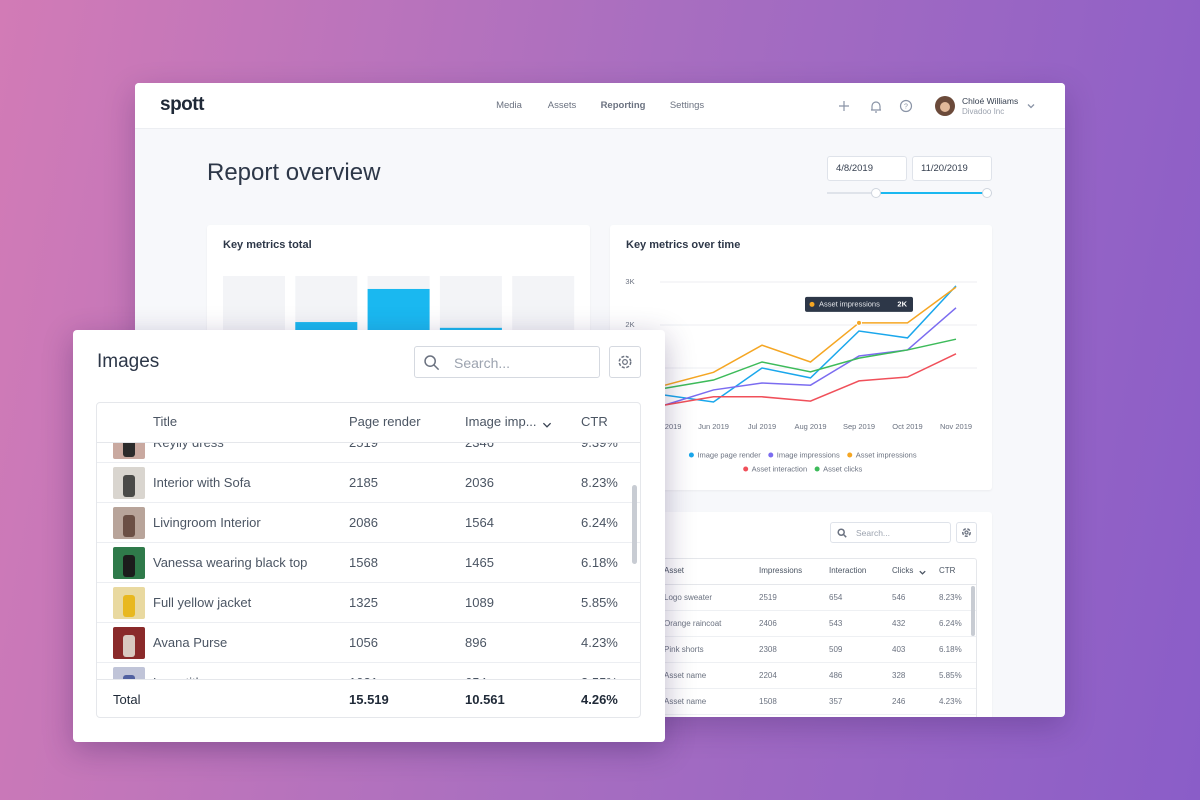  I want to click on y-tick-label: 3K, so click(629, 281).